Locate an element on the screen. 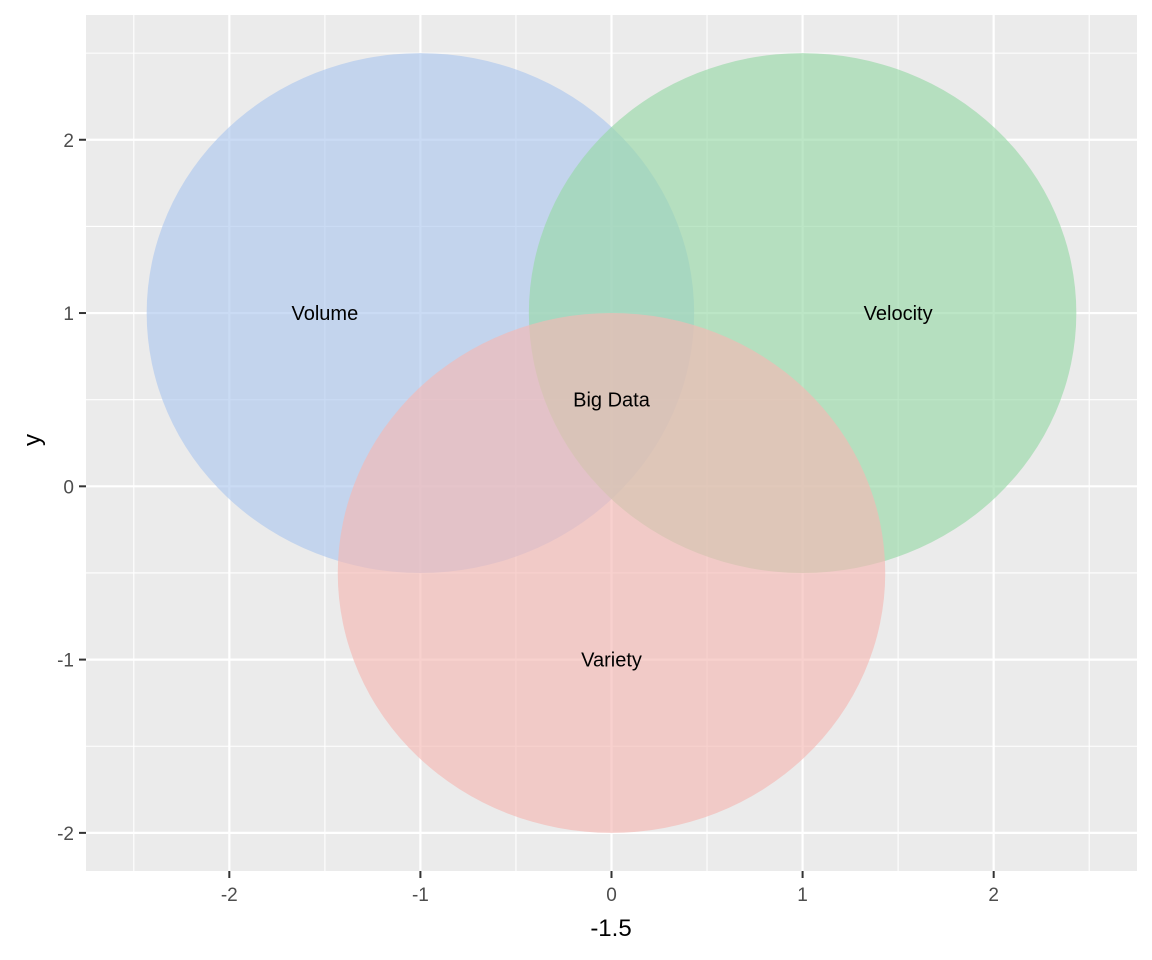 The image size is (1152, 960). set-label-velocity: Velocity is located at coordinates (898, 314).